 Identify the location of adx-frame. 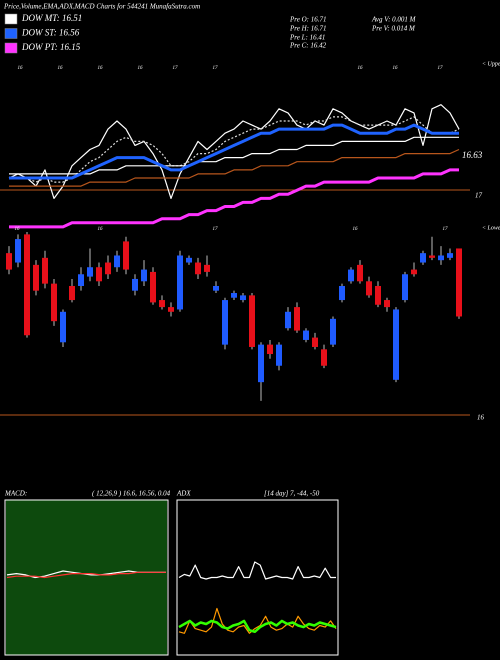
(257, 577).